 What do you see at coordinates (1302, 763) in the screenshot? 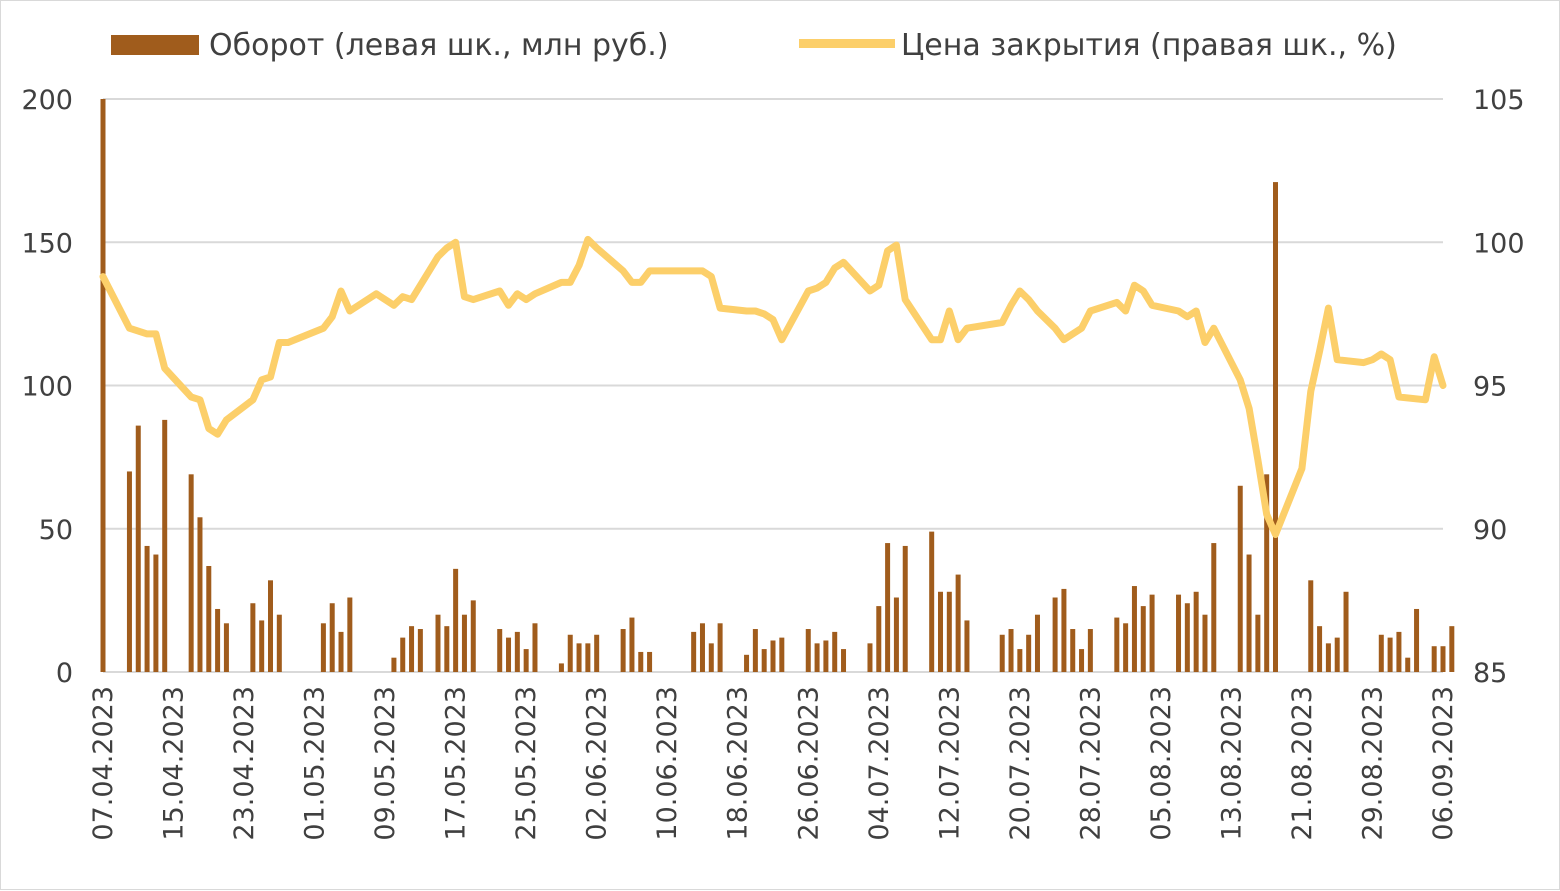
I see `x-tick-label: 21.08.2023` at bounding box center [1302, 763].